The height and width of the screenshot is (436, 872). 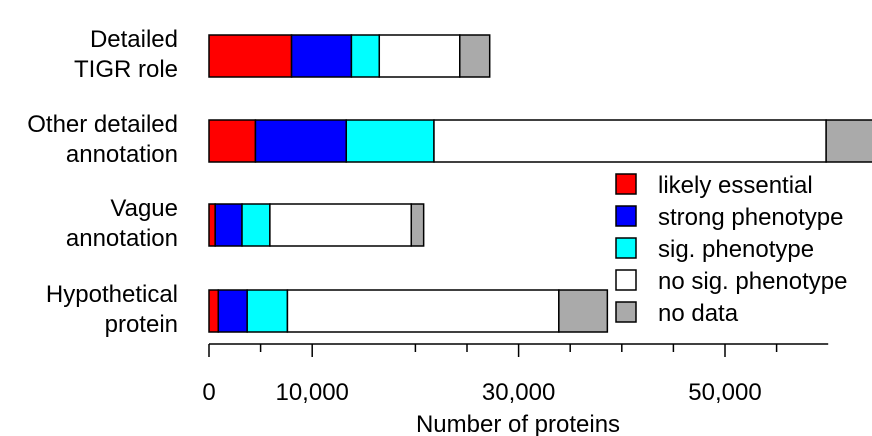 I want to click on legend-swatch-likely-essential, so click(x=626, y=184).